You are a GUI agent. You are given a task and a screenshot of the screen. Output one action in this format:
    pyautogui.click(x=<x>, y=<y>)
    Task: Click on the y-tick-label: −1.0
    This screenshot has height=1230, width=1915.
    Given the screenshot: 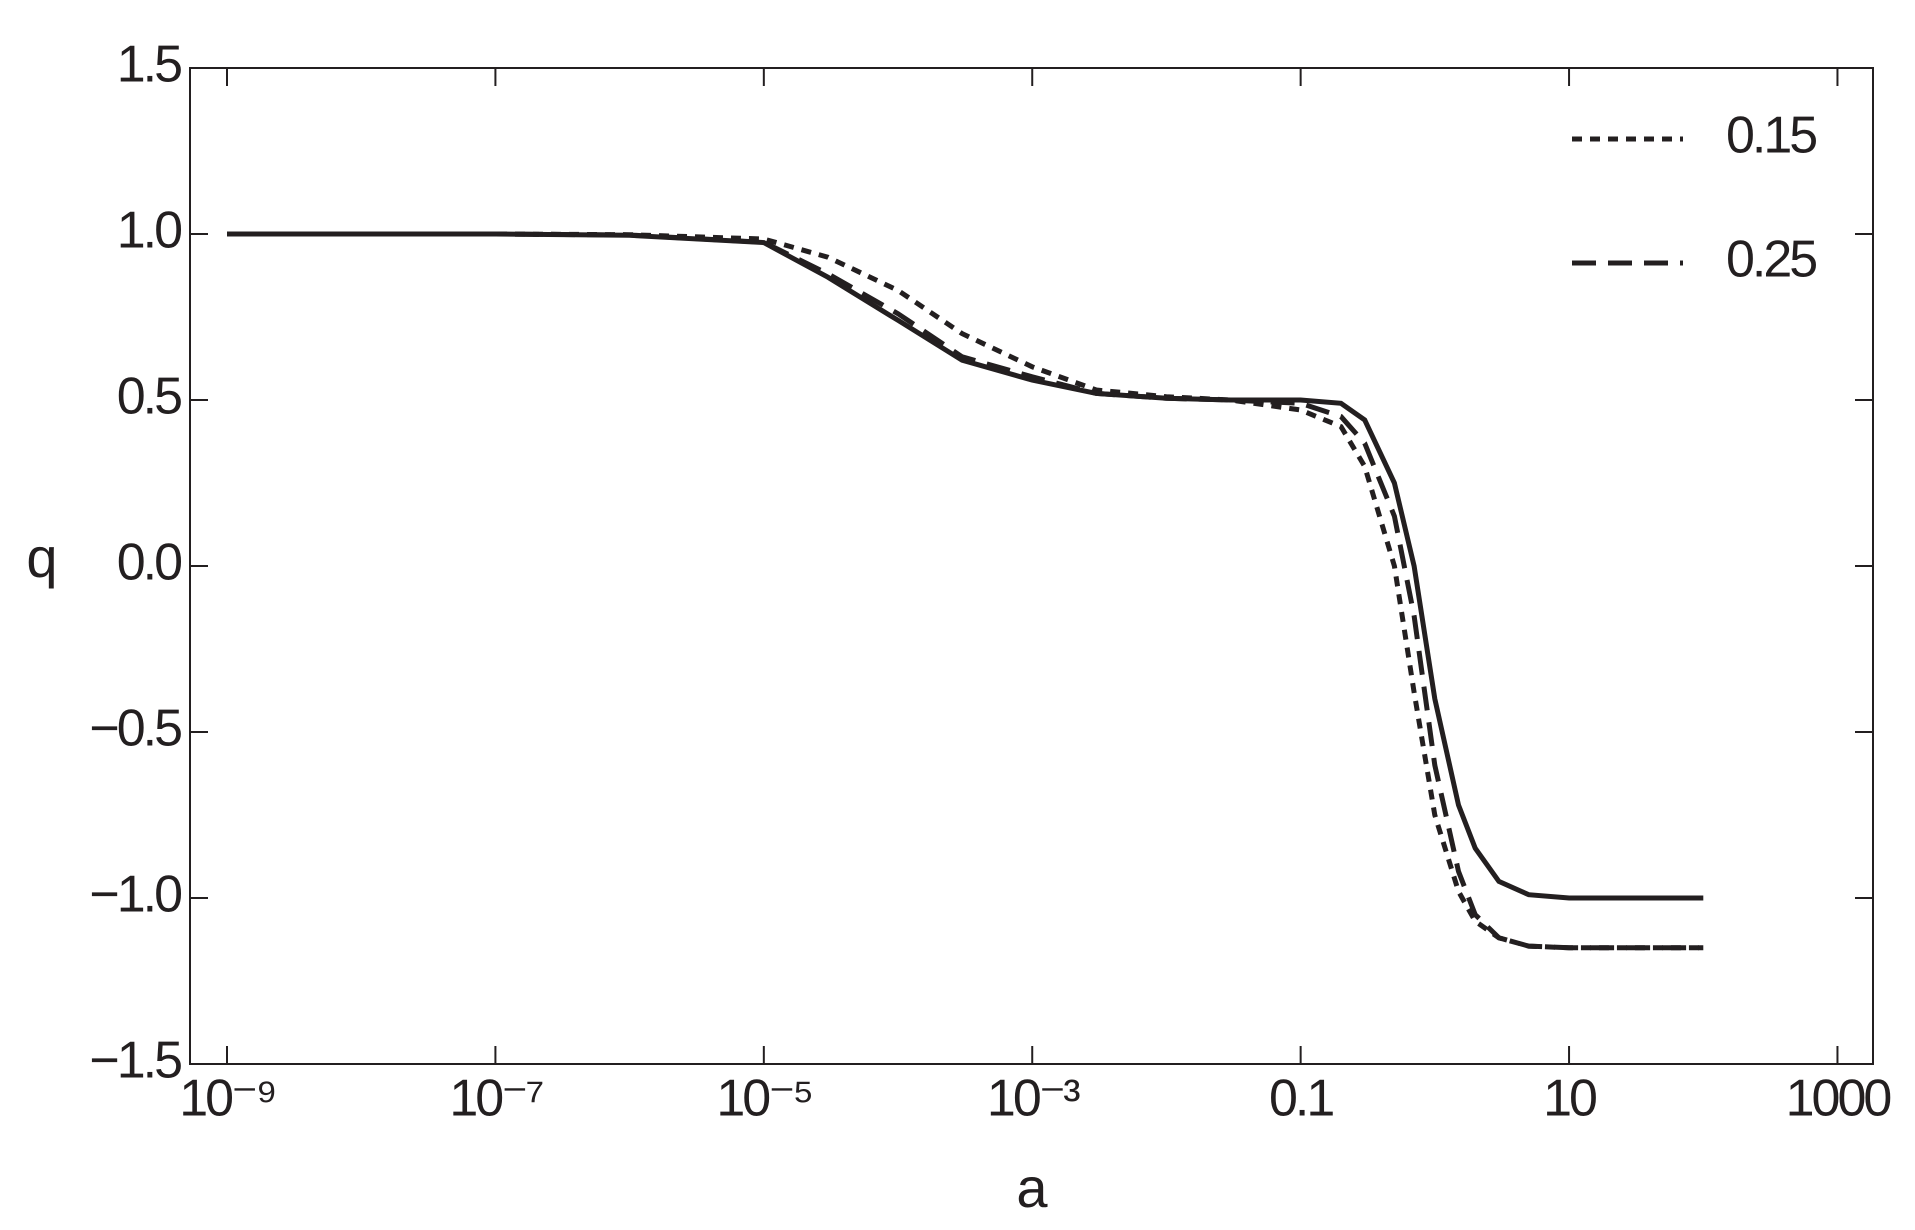 What is the action you would take?
    pyautogui.click(x=135, y=895)
    